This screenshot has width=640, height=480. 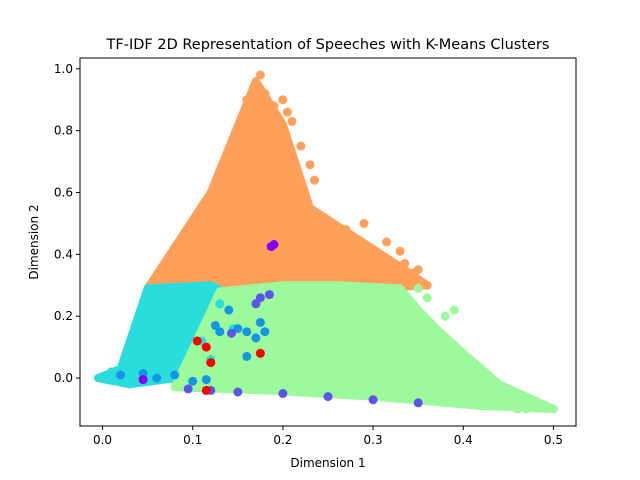 What do you see at coordinates (34, 241) in the screenshot?
I see `y-axis-label: Dimension 2` at bounding box center [34, 241].